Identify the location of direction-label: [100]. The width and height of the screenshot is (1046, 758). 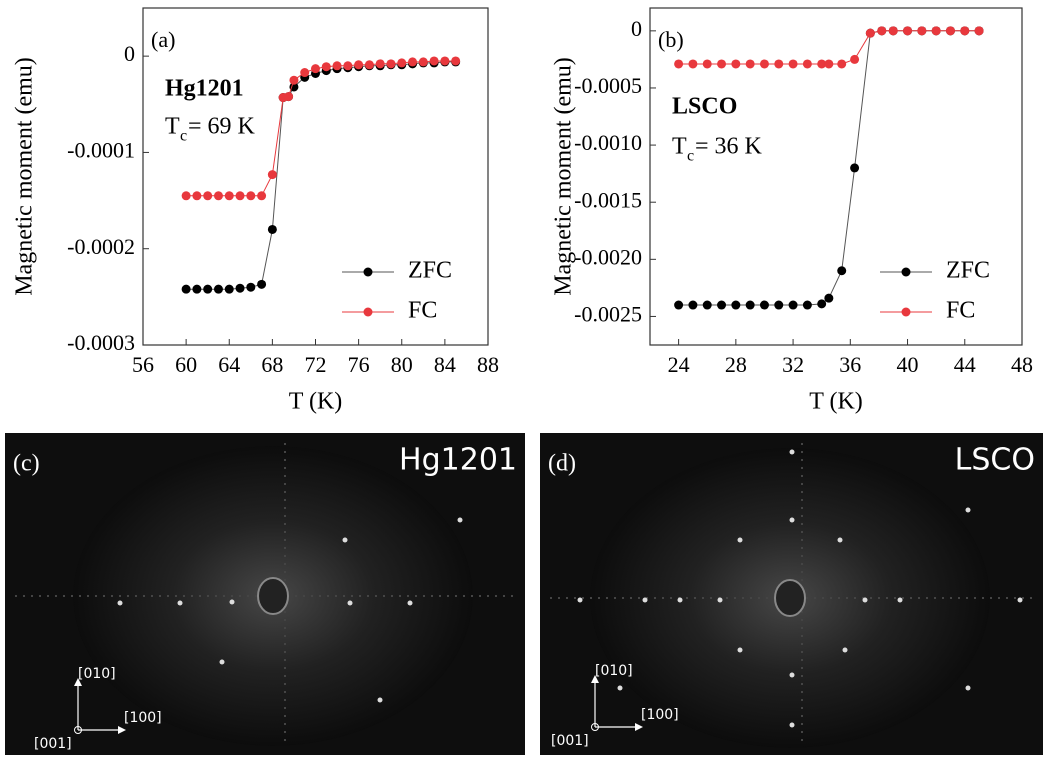
(143, 718).